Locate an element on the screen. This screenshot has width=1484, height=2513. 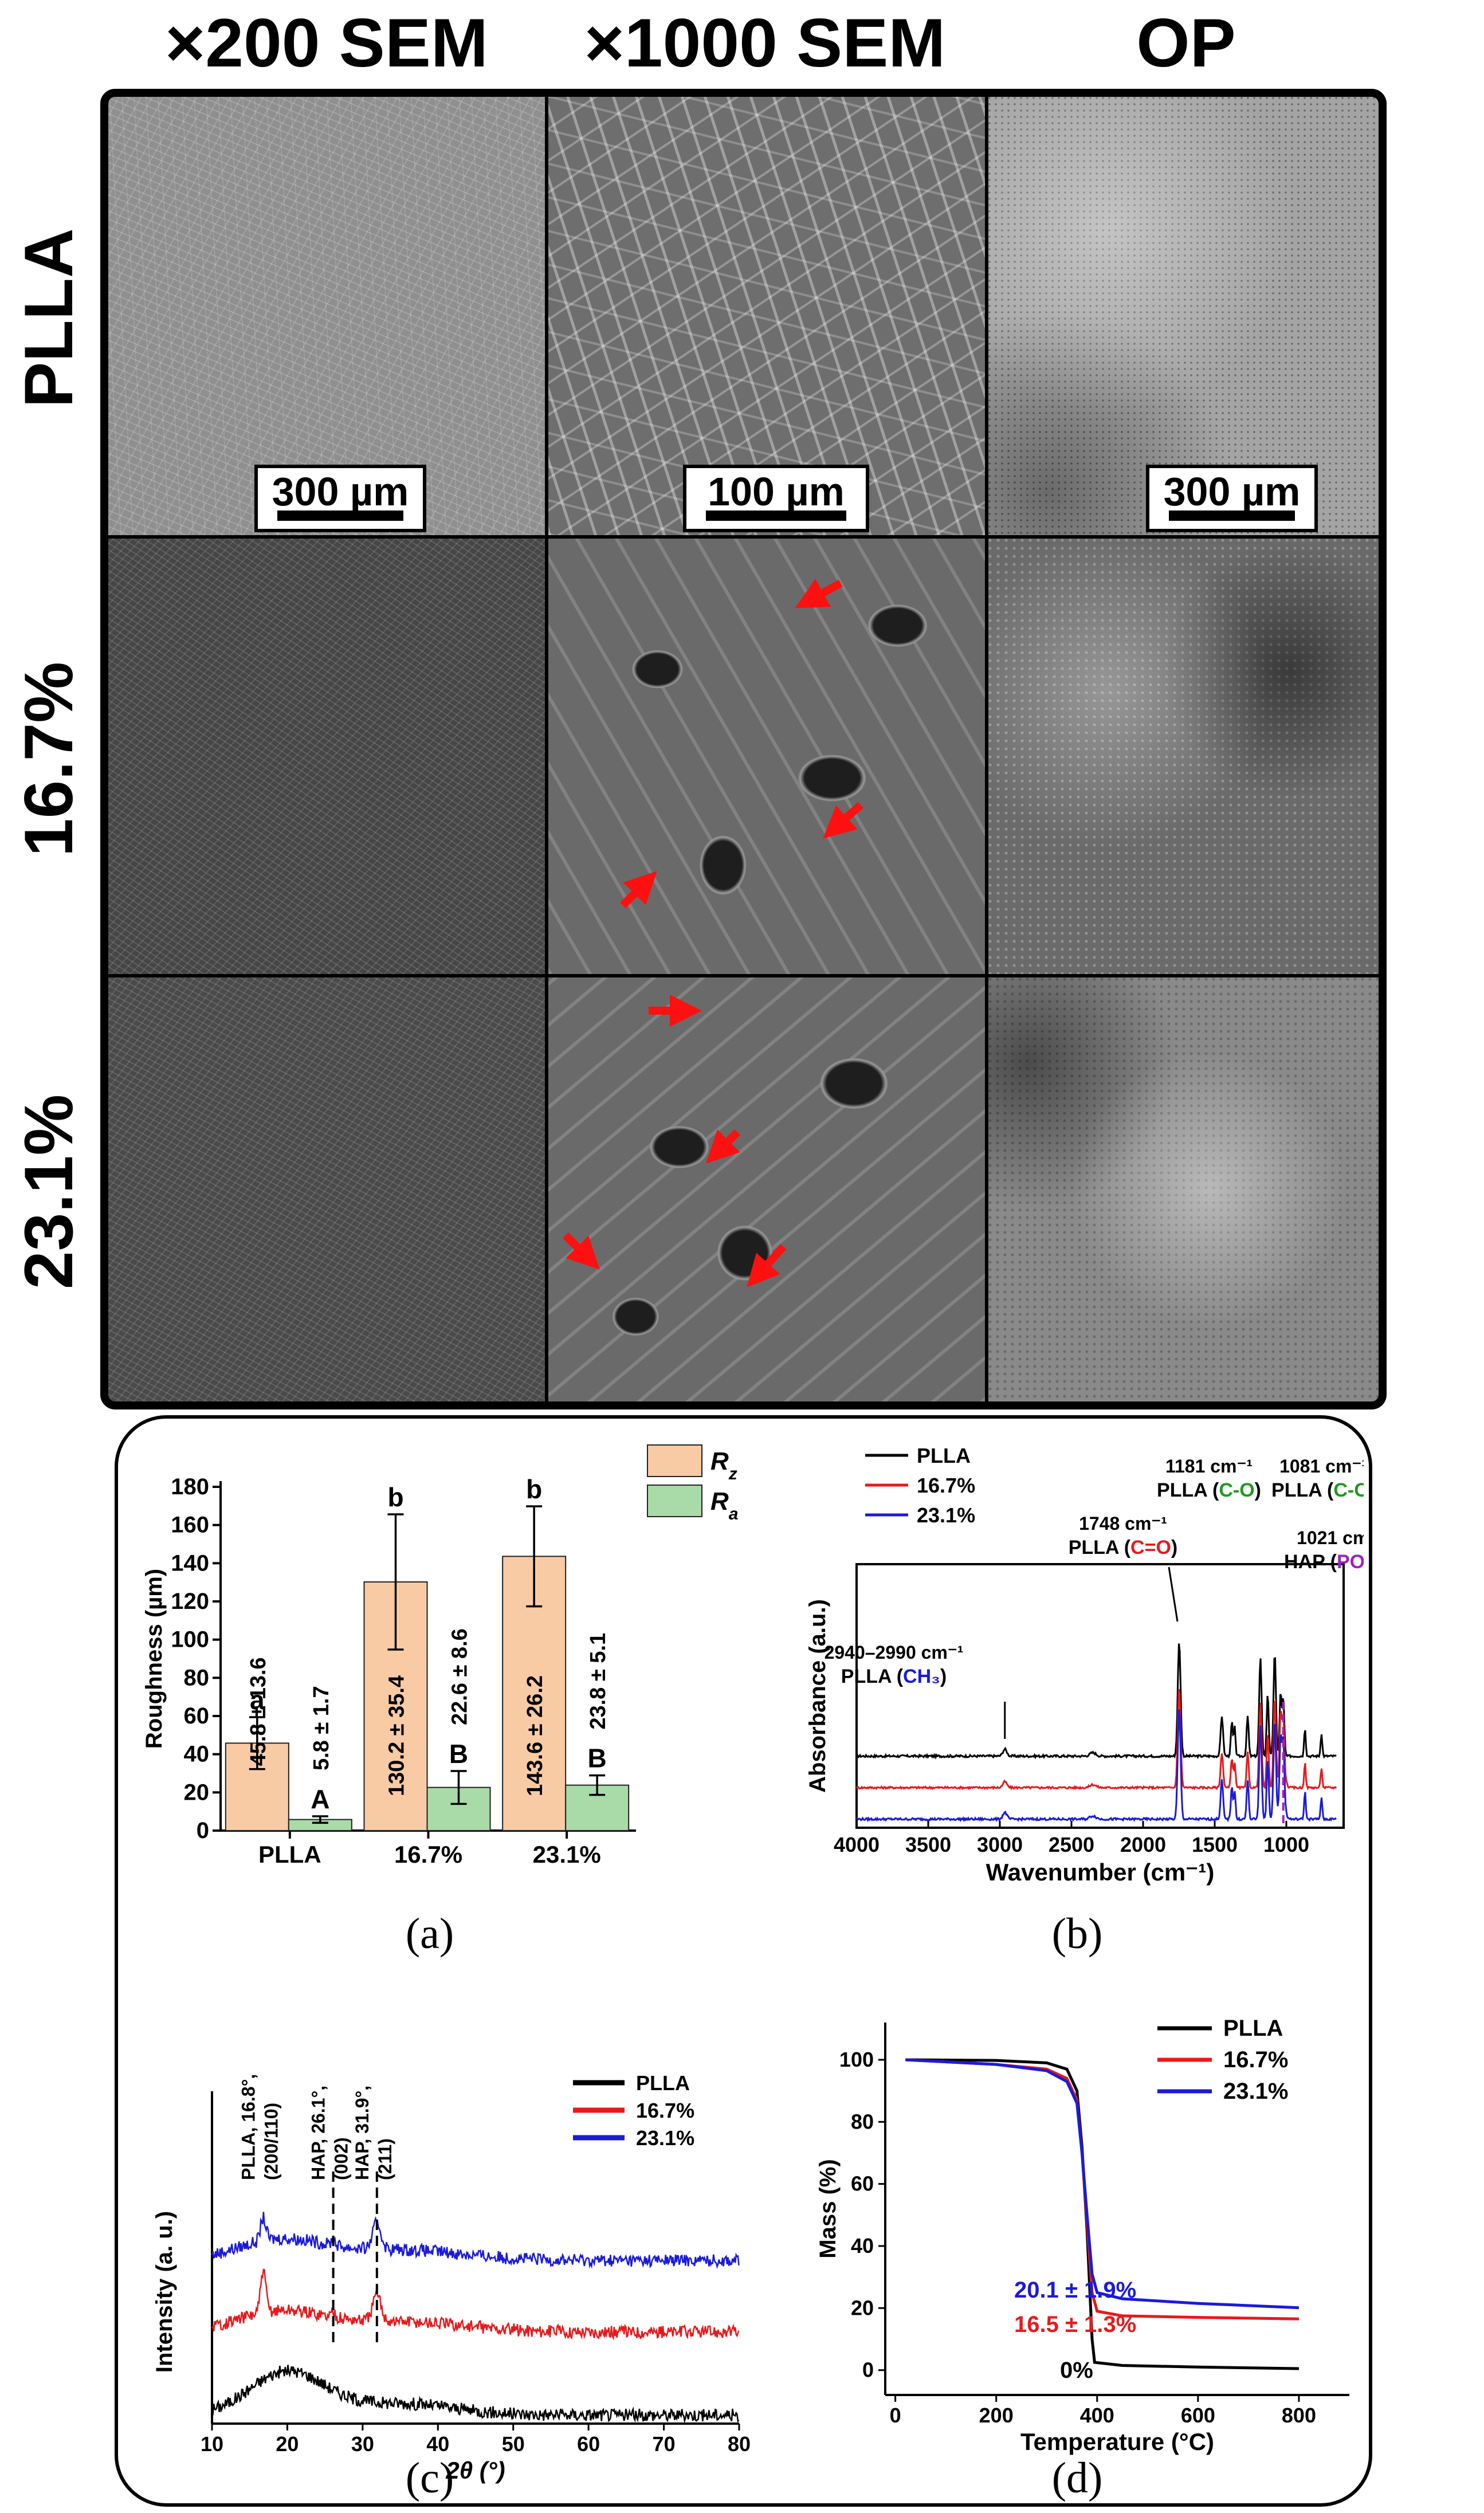
y-tick-label: 100 is located at coordinates (190, 1639).